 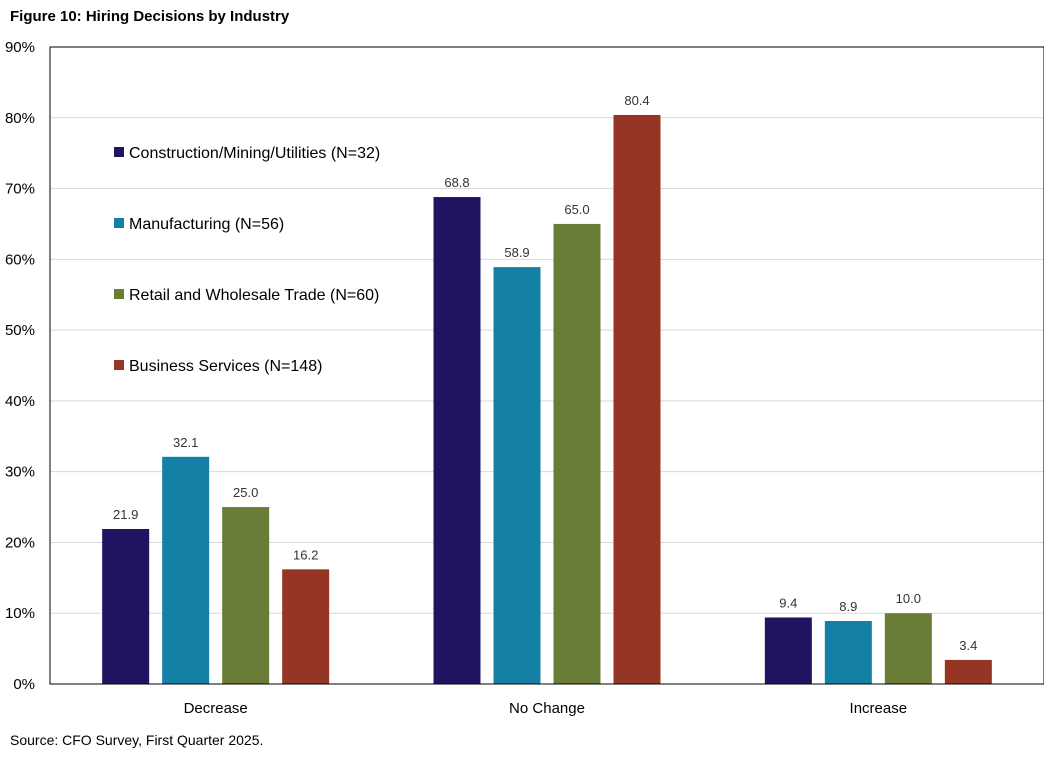 What do you see at coordinates (185, 442) in the screenshot?
I see `data-label: 32.1` at bounding box center [185, 442].